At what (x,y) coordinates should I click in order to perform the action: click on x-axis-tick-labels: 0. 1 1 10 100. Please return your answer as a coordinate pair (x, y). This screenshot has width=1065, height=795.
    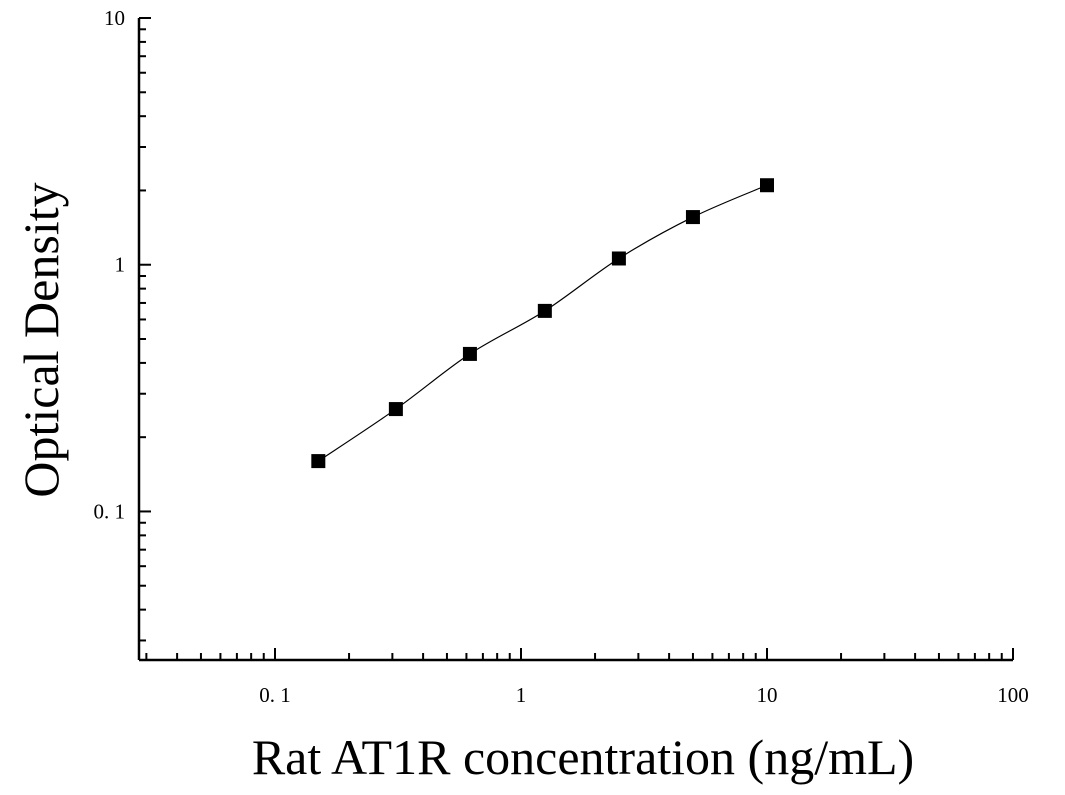
    Looking at the image, I should click on (644, 695).